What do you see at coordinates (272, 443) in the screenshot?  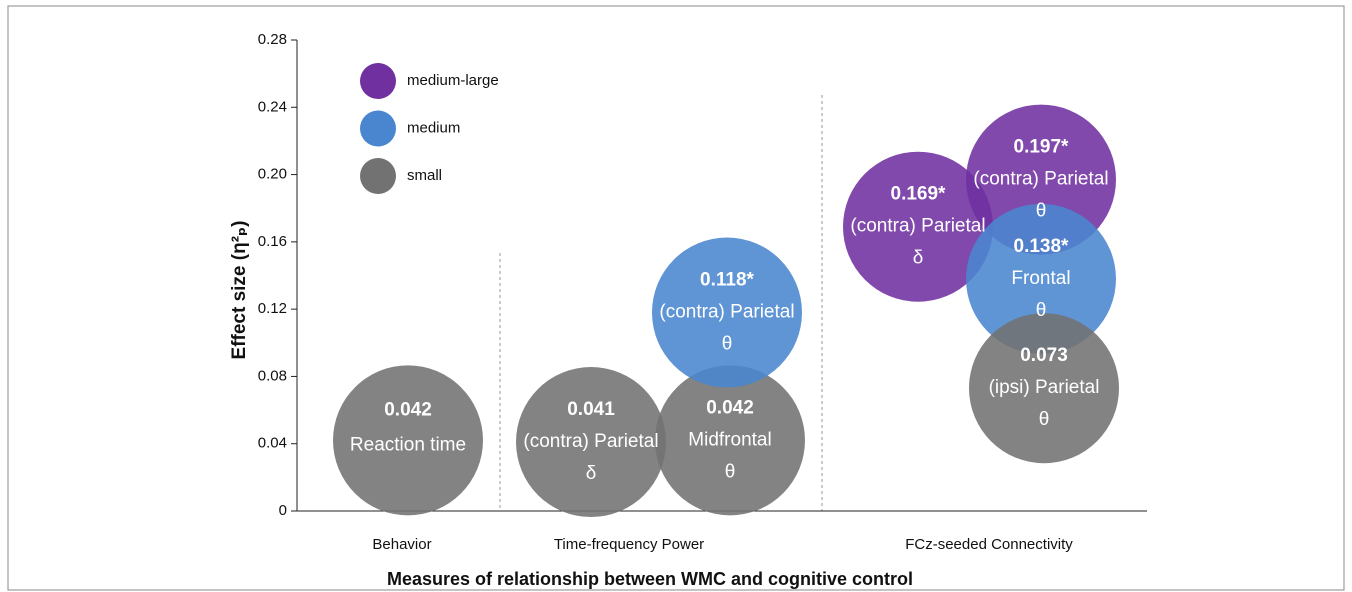 I see `y-tick-label: 0.04` at bounding box center [272, 443].